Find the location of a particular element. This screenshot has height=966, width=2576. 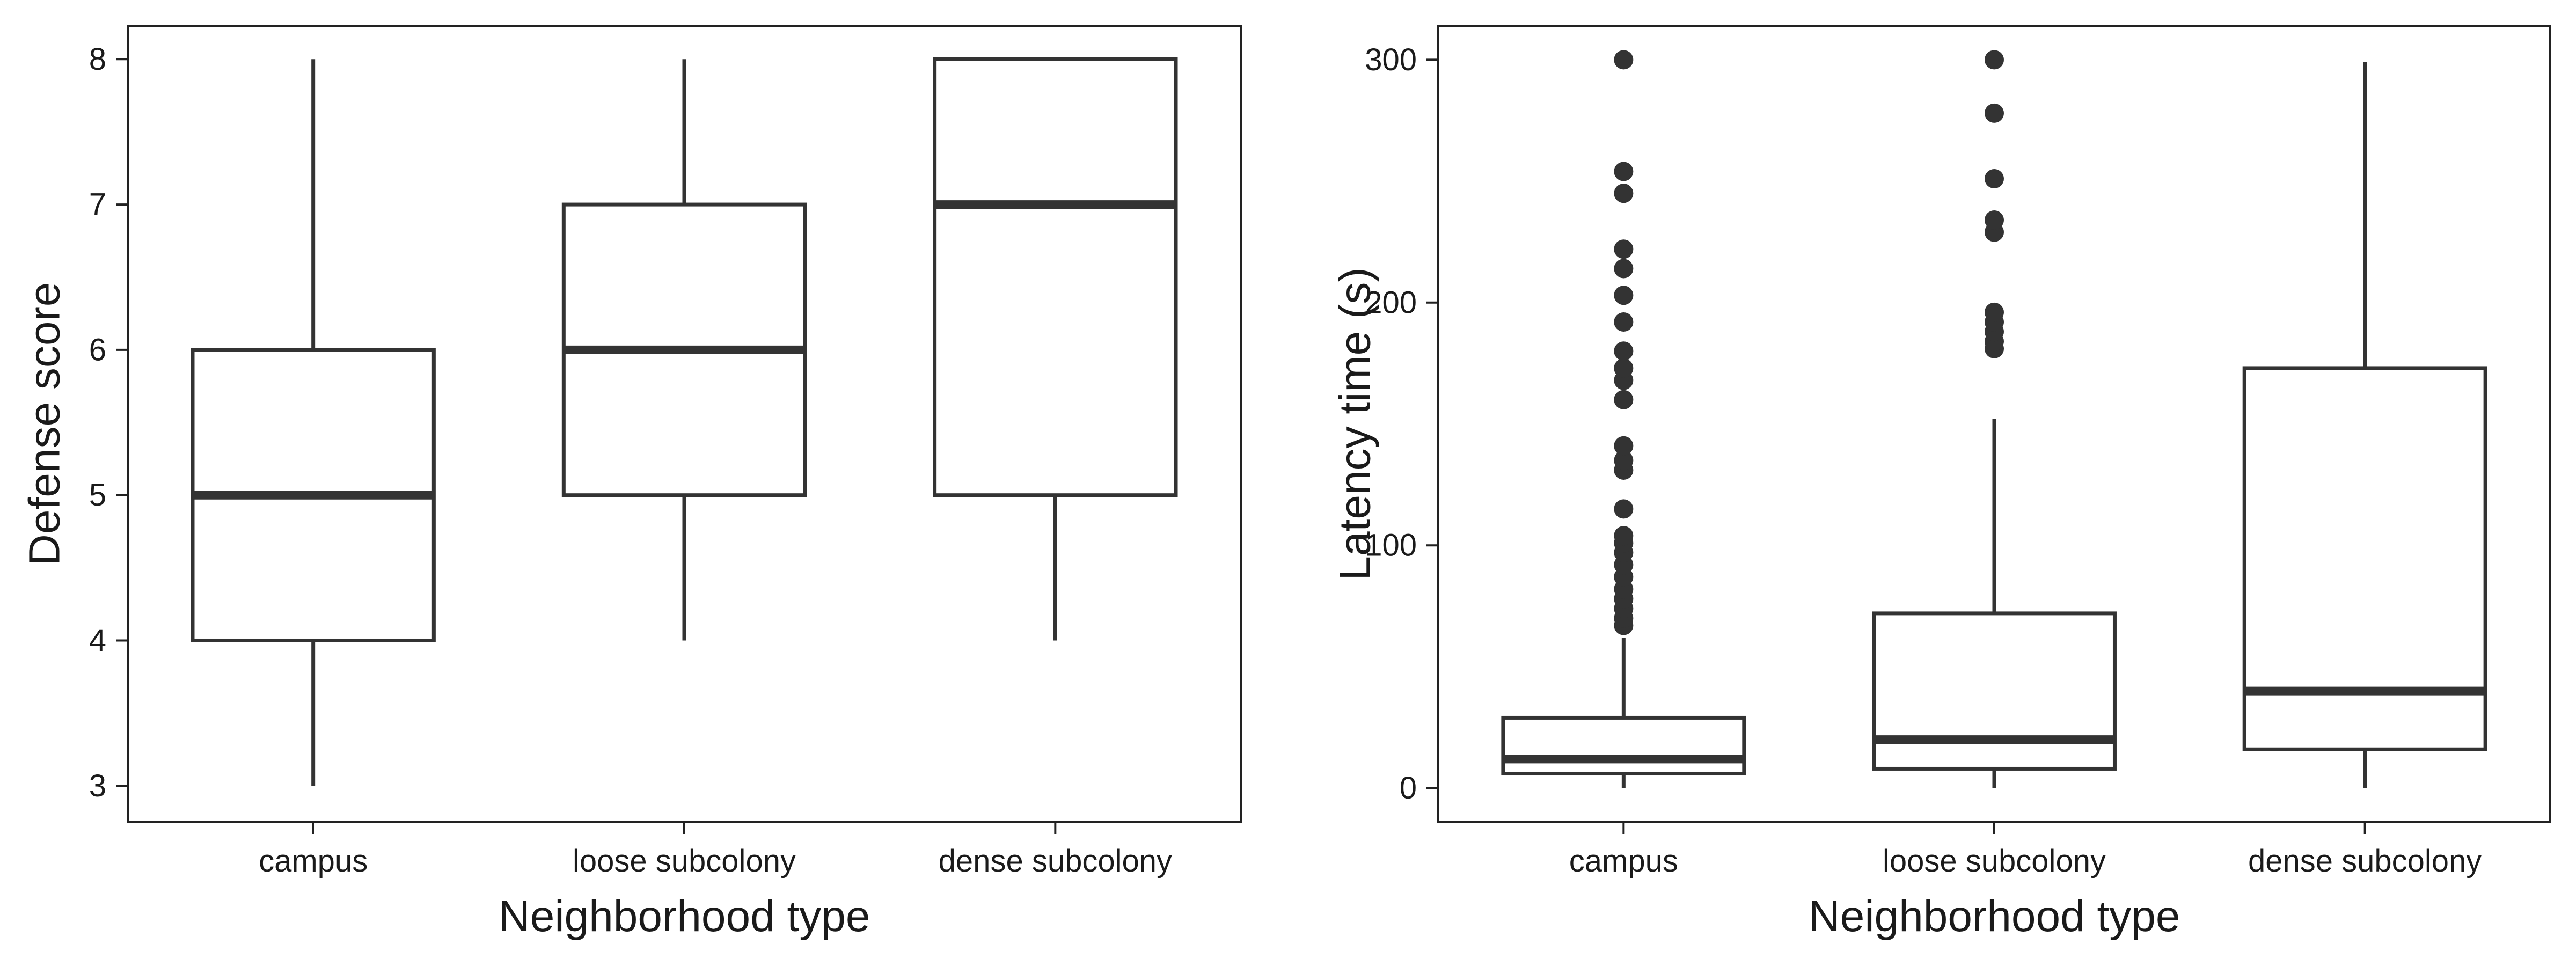

y-tick-label: 200 is located at coordinates (1391, 302).